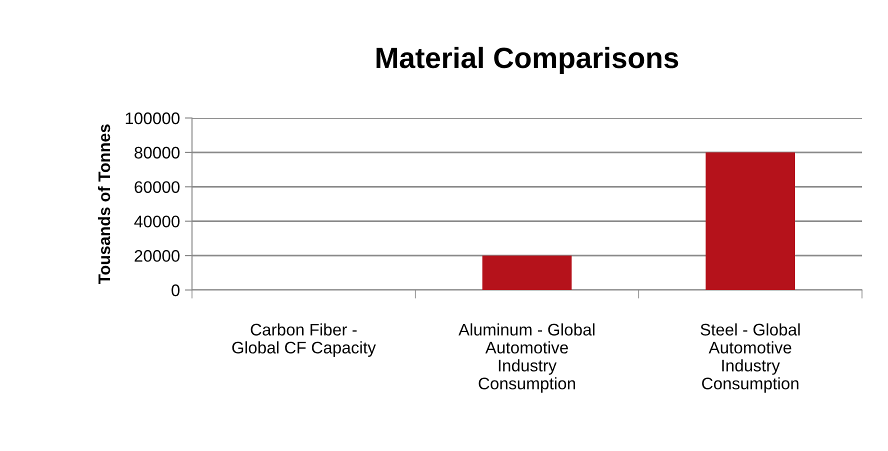 The height and width of the screenshot is (451, 888). I want to click on y-tick-label: 20000, so click(157, 256).